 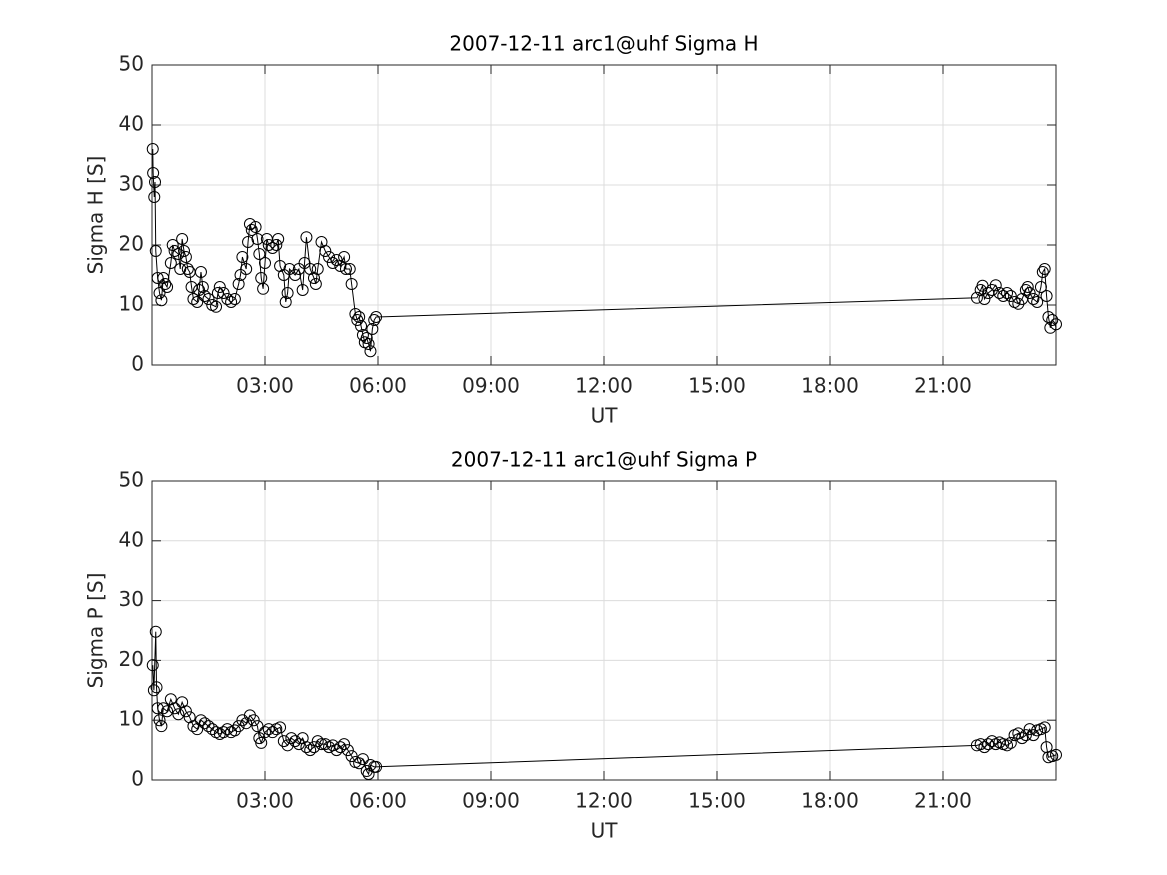 I want to click on x-tick-label: 18:00, so click(x=830, y=386).